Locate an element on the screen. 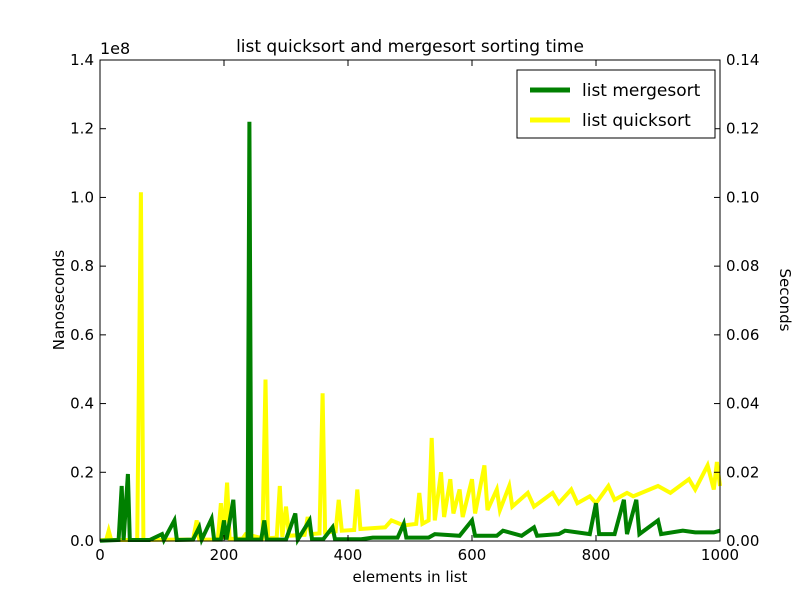 This screenshot has height=600, width=800. y2-tick-label: 0.06 is located at coordinates (742, 335).